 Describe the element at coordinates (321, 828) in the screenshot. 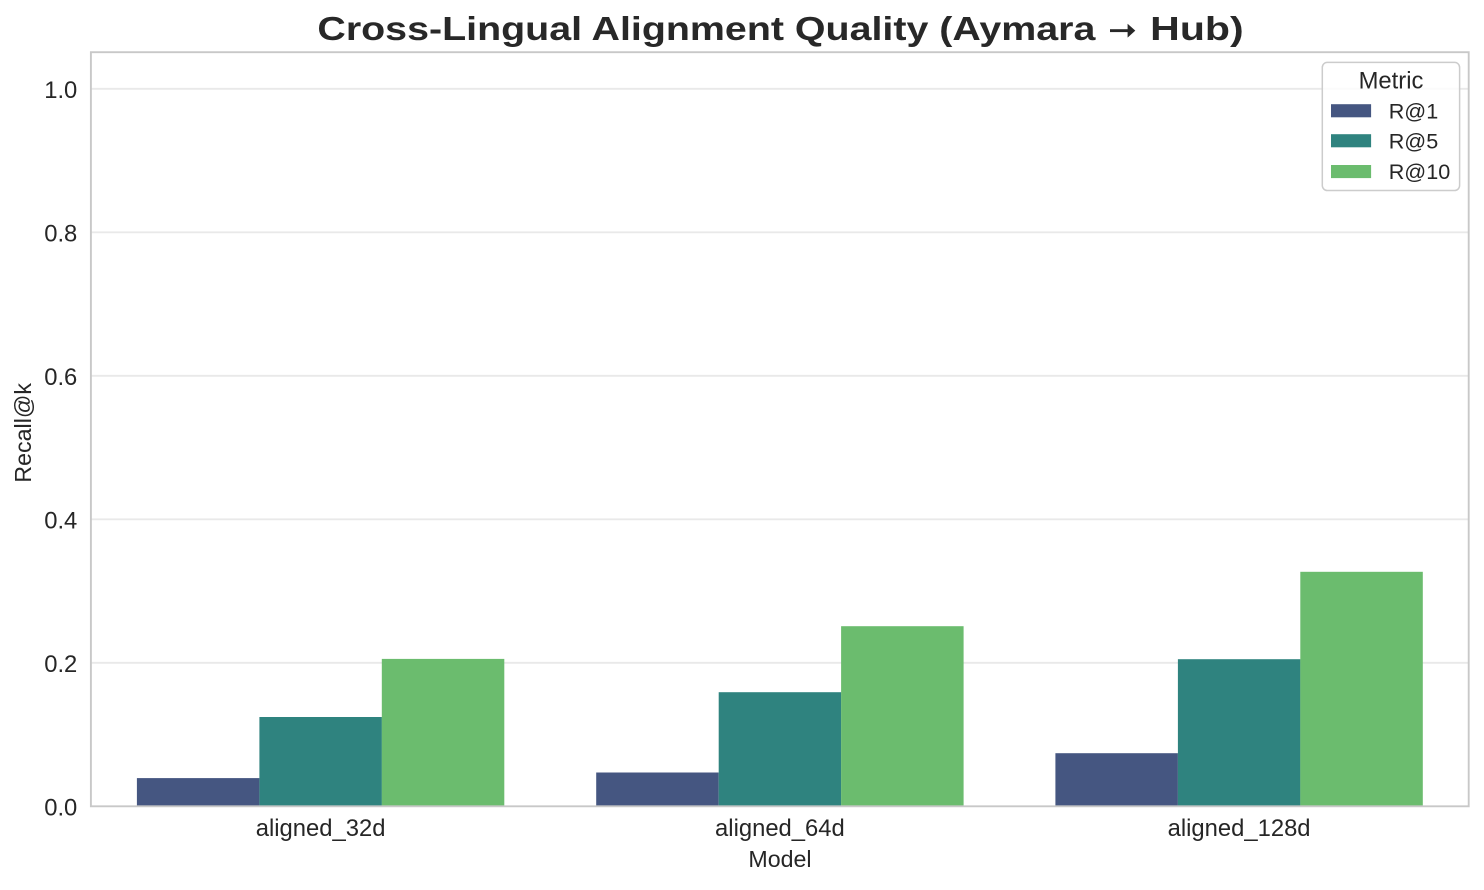

I see `svg-text: aligned_32d` at that location.